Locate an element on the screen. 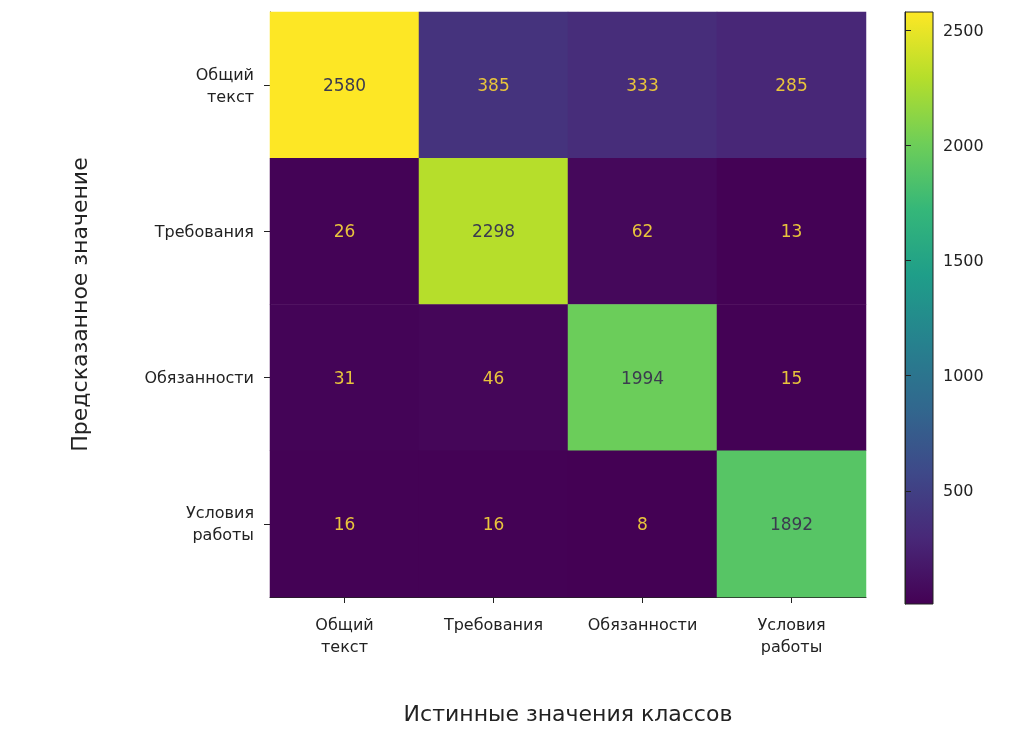 The image size is (1015, 729). data-label: 2298 is located at coordinates (493, 231).